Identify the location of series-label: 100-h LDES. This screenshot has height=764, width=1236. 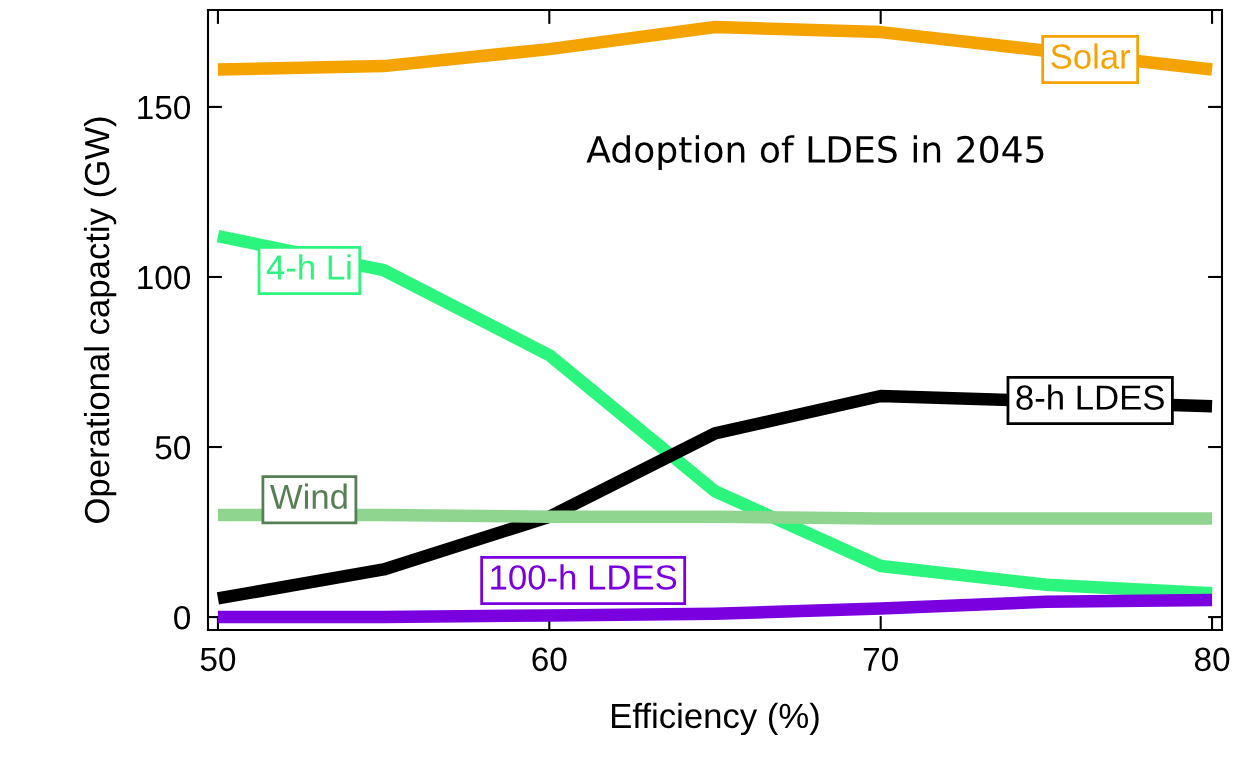
(584, 577).